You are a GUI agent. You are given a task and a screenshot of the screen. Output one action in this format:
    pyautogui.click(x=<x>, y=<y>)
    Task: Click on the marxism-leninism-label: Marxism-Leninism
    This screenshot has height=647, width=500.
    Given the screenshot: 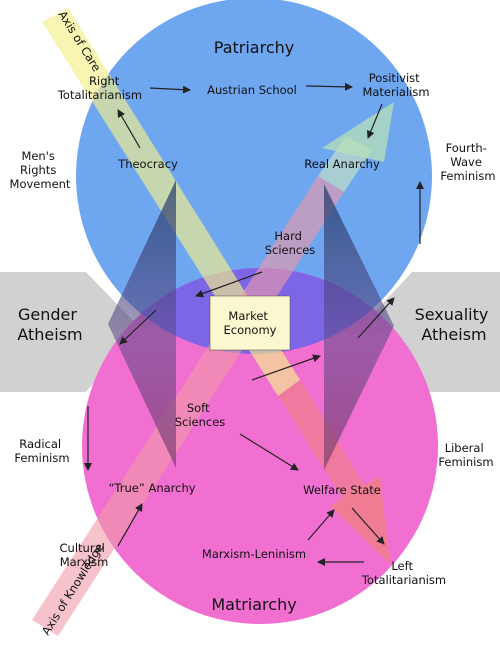 What is the action you would take?
    pyautogui.click(x=254, y=554)
    